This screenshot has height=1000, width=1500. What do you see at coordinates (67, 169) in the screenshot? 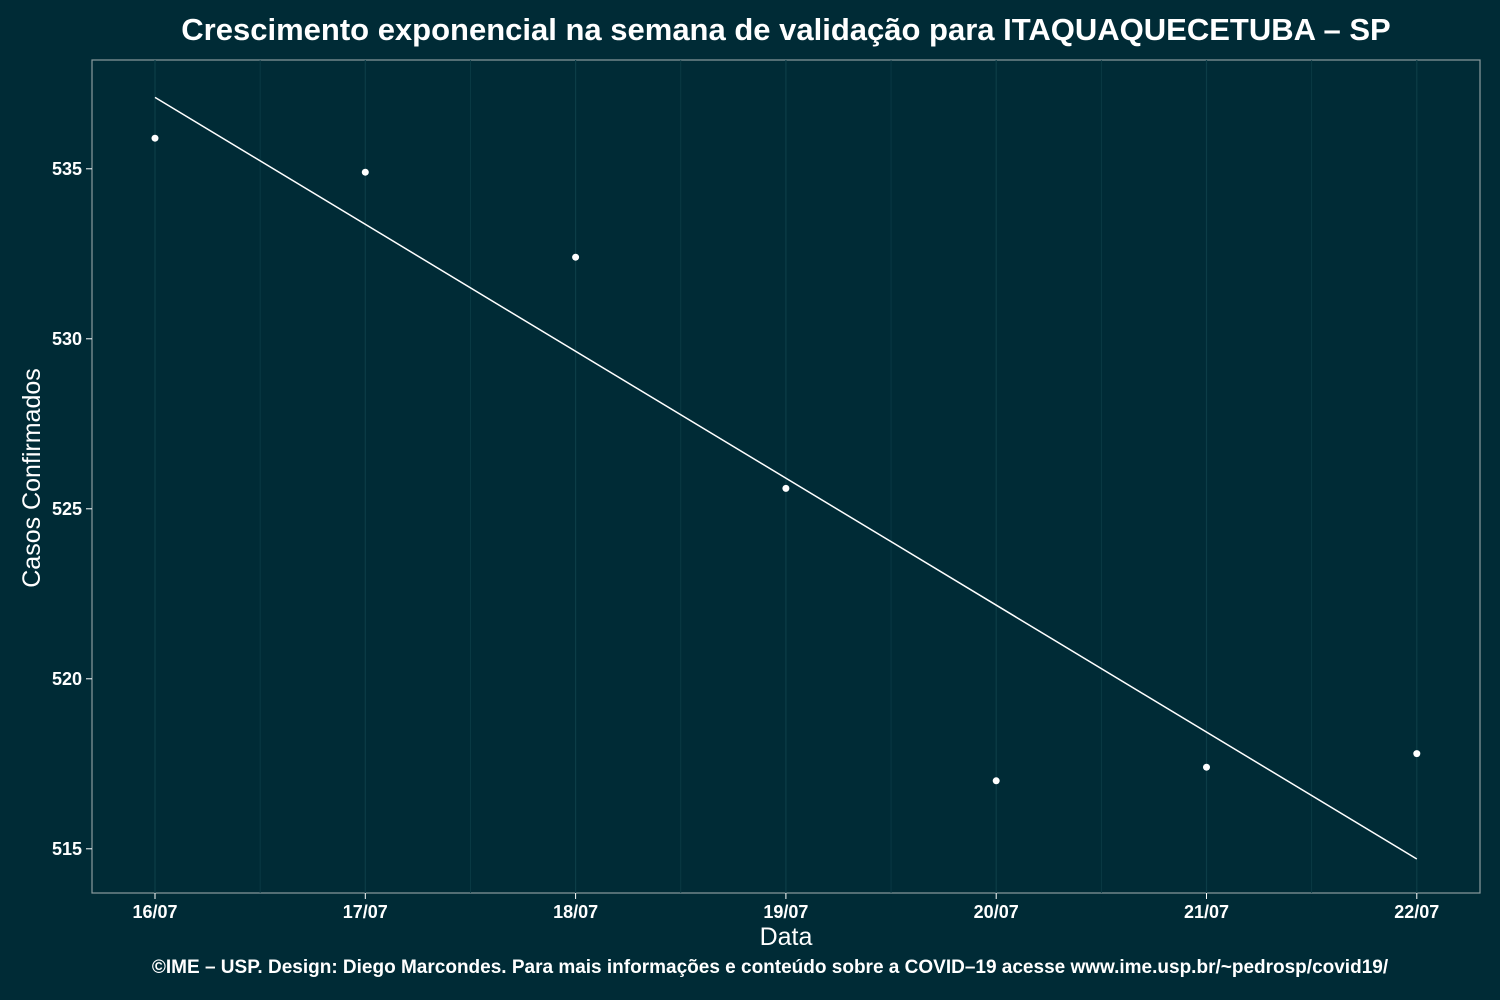
I see `y-tick-label: 535` at bounding box center [67, 169].